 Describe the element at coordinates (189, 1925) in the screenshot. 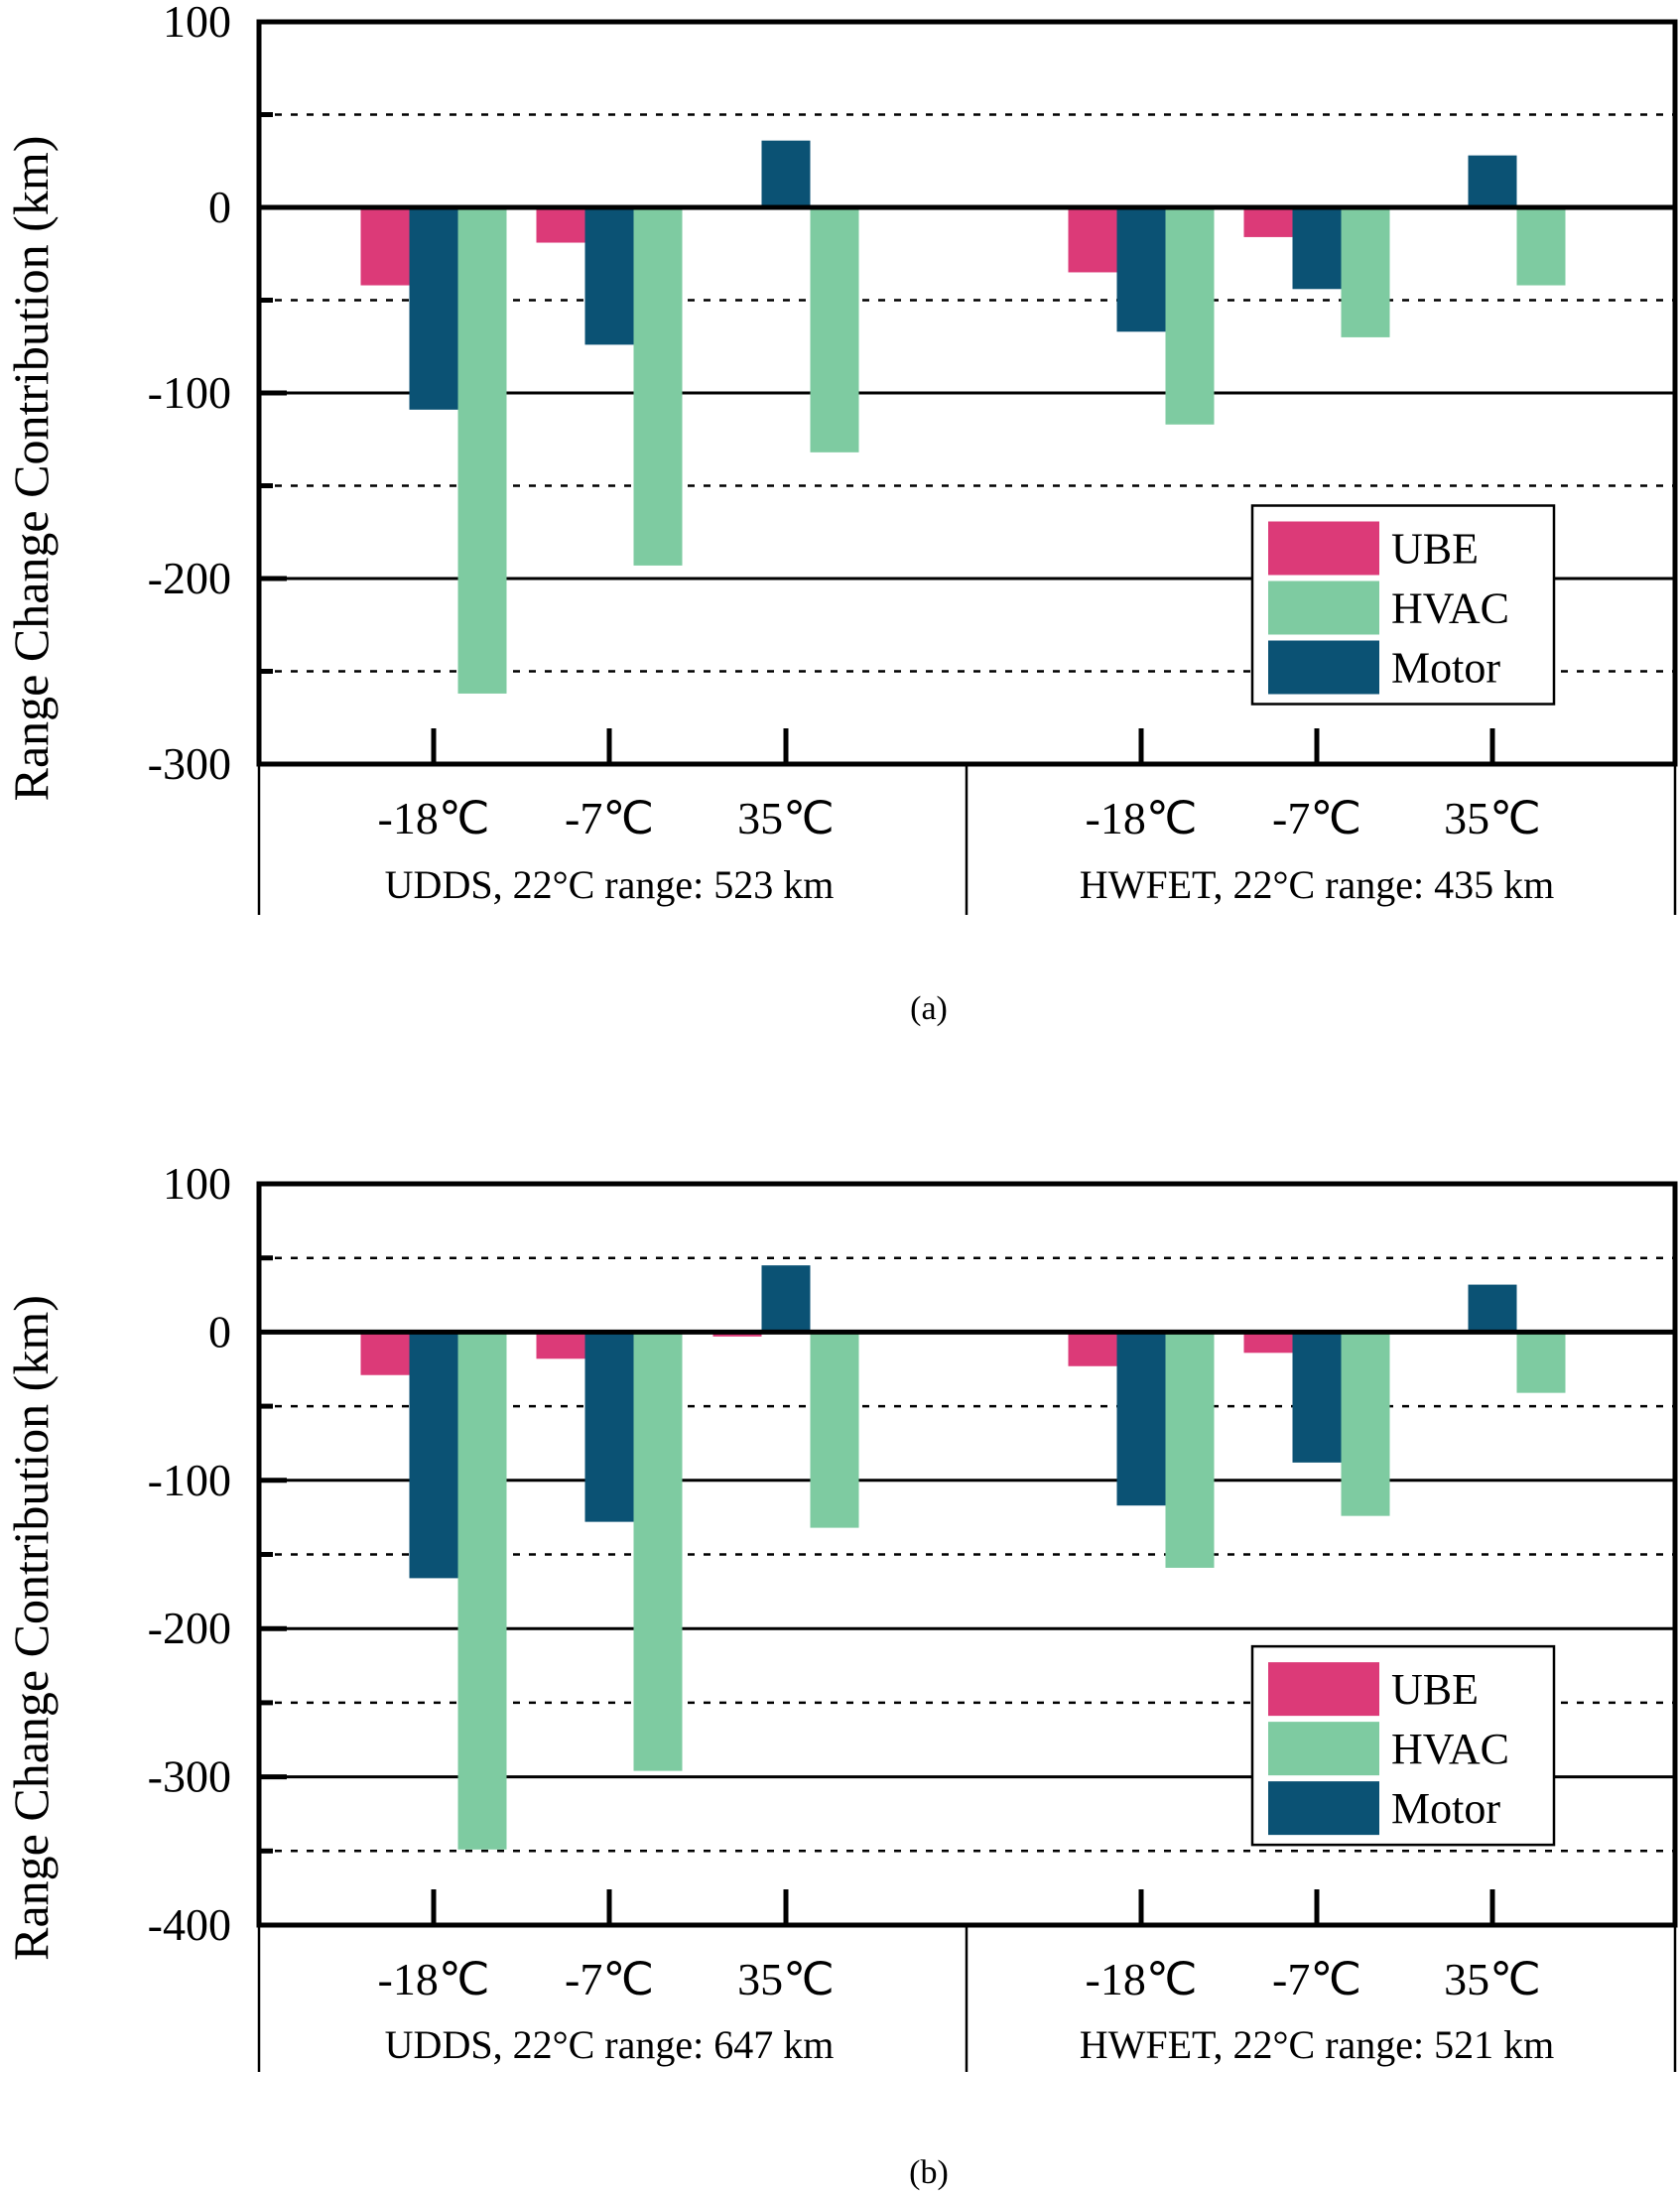

I see `y-tick-label: -400` at that location.